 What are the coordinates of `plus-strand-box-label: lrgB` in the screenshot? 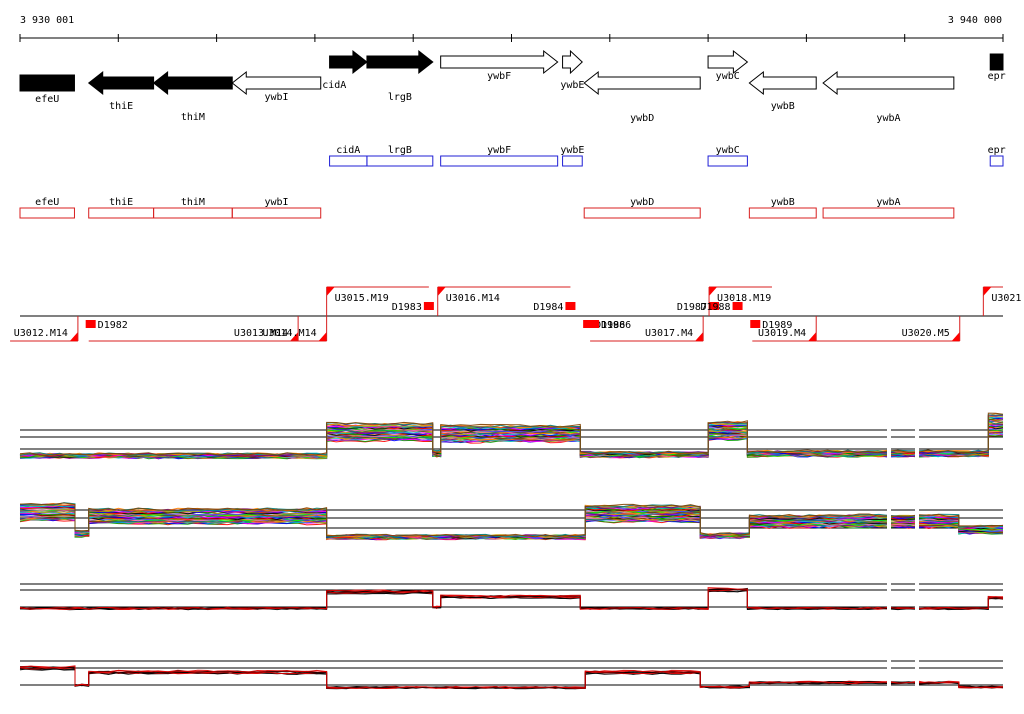 It's located at (400, 150).